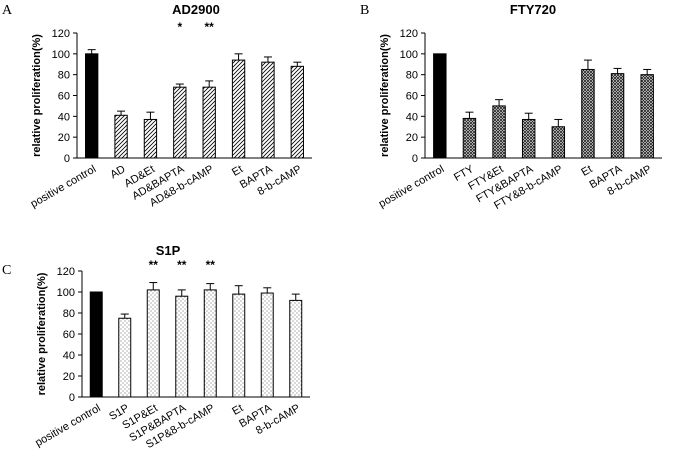  What do you see at coordinates (533, 9) in the screenshot?
I see `chart-title: FTY720` at bounding box center [533, 9].